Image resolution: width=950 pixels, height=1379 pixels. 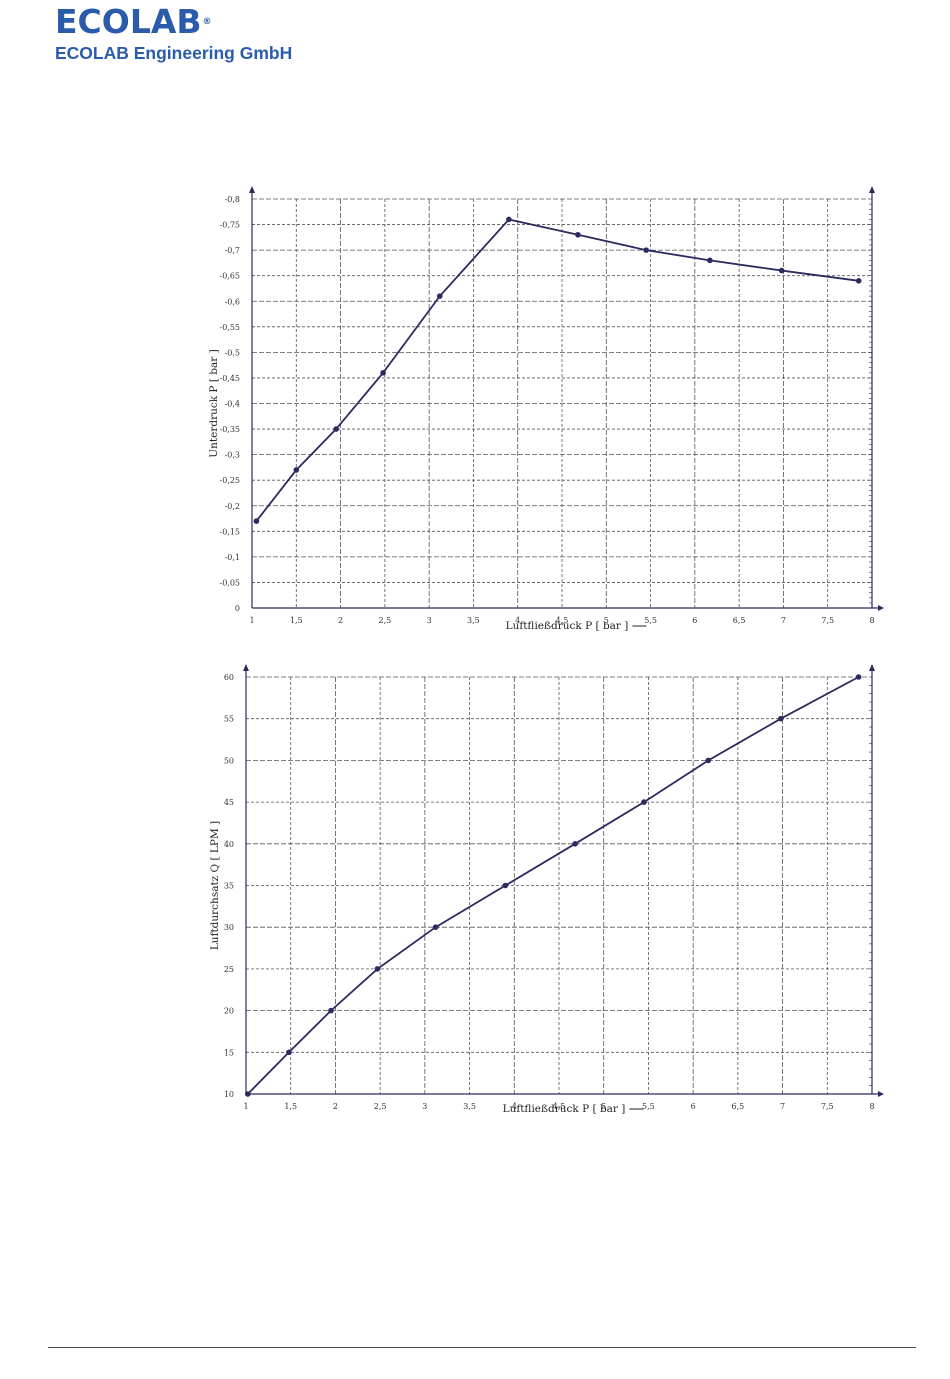 I want to click on series-line, so click(x=557, y=370).